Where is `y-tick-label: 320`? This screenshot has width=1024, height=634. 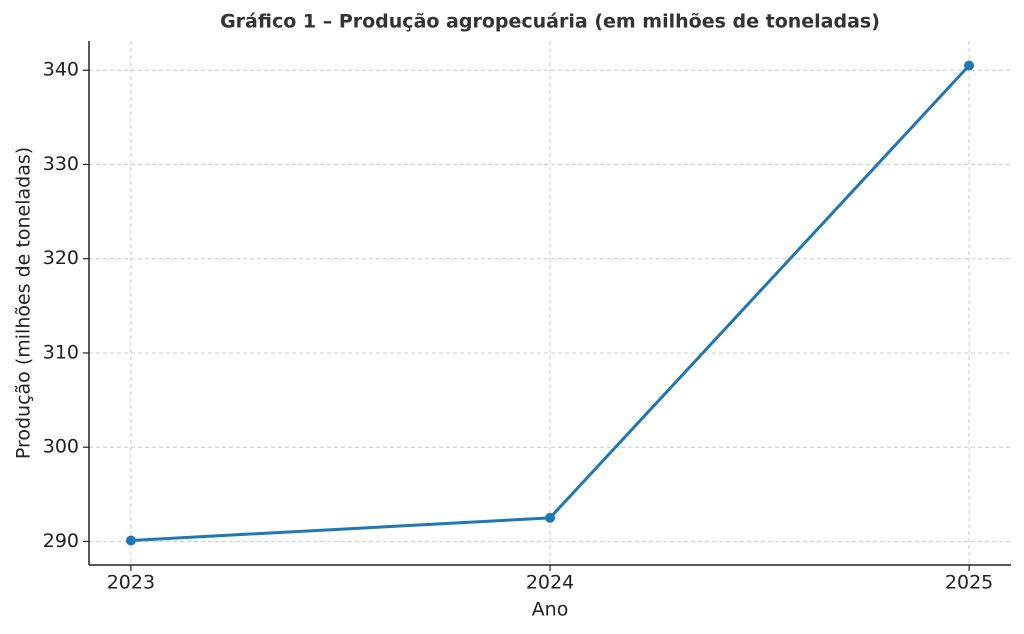
y-tick-label: 320 is located at coordinates (61, 258).